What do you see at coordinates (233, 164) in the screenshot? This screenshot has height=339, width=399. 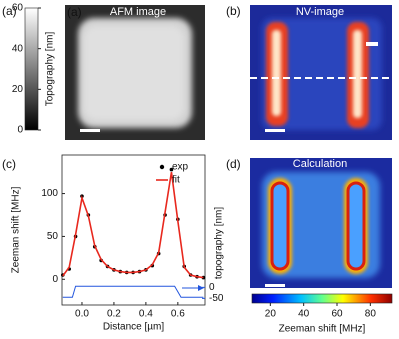 I see `panel-label: (d)` at bounding box center [233, 164].